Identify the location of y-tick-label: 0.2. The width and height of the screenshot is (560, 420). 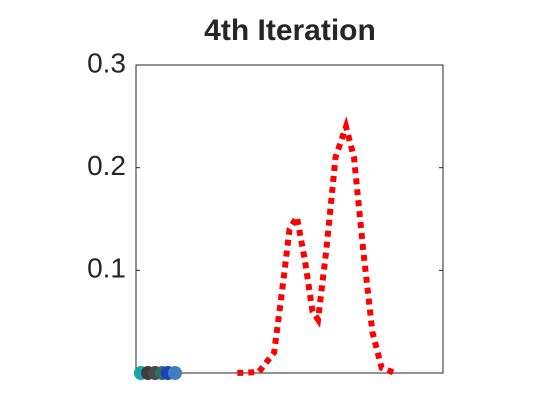
(106, 165).